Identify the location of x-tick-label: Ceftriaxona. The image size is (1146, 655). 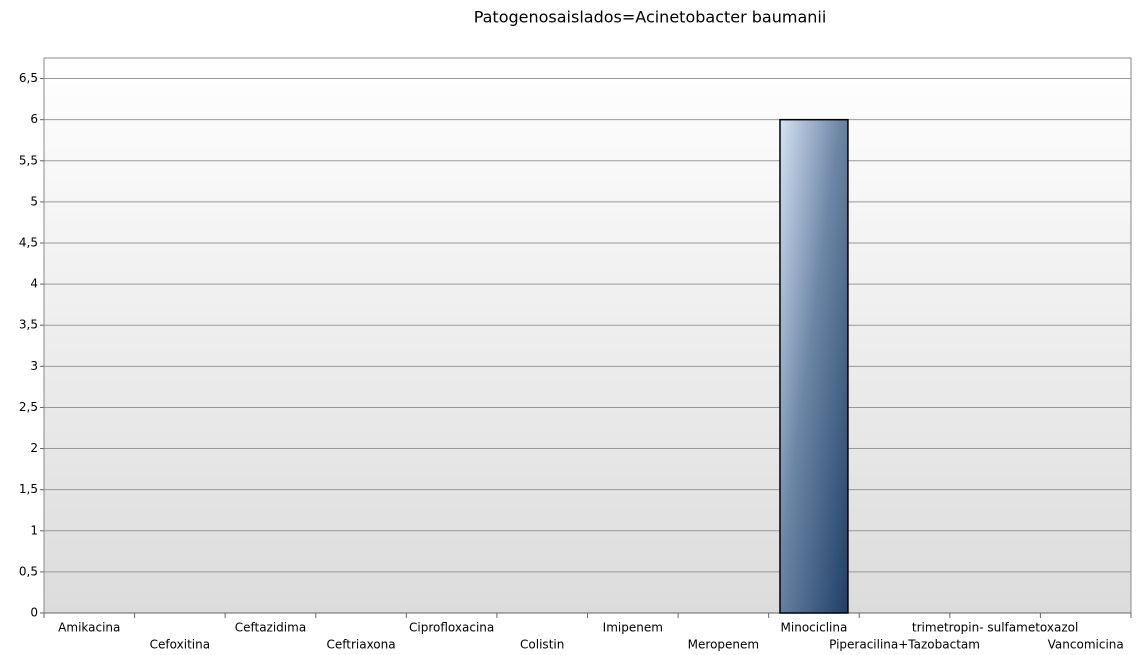
(360, 645).